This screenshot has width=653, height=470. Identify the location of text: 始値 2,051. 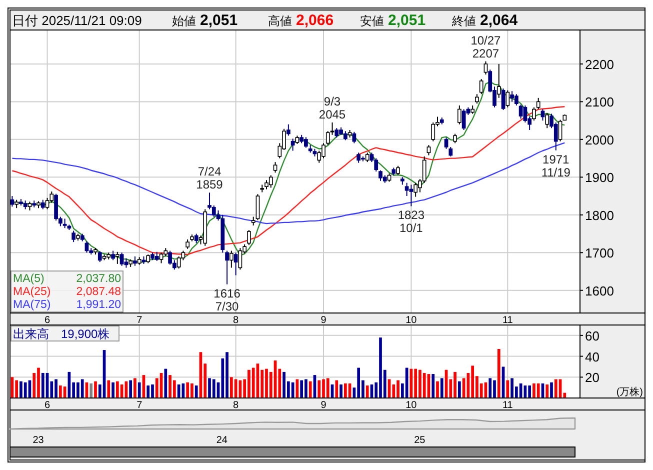
(205, 20).